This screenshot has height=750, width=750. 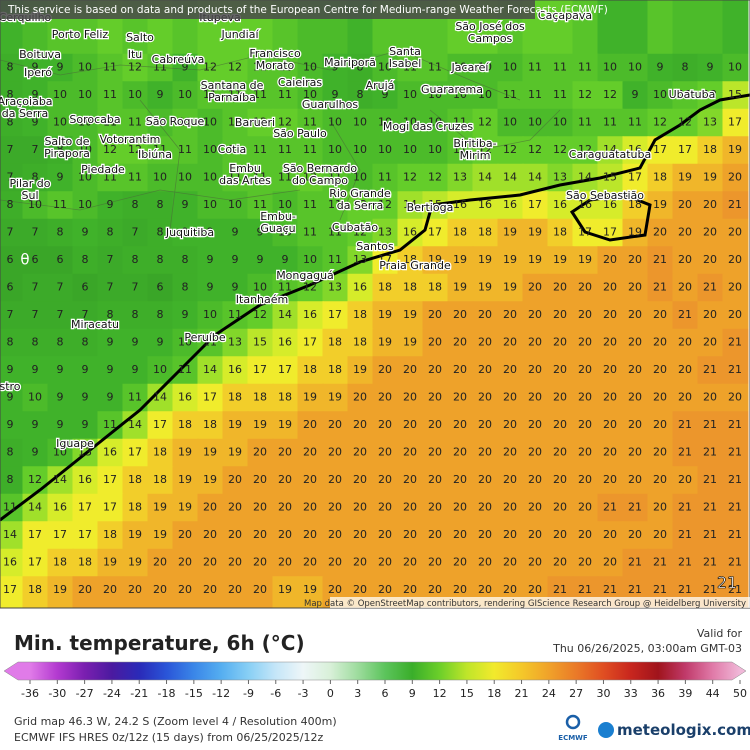 What do you see at coordinates (535, 204) in the screenshot?
I see `grid-value: 17` at bounding box center [535, 204].